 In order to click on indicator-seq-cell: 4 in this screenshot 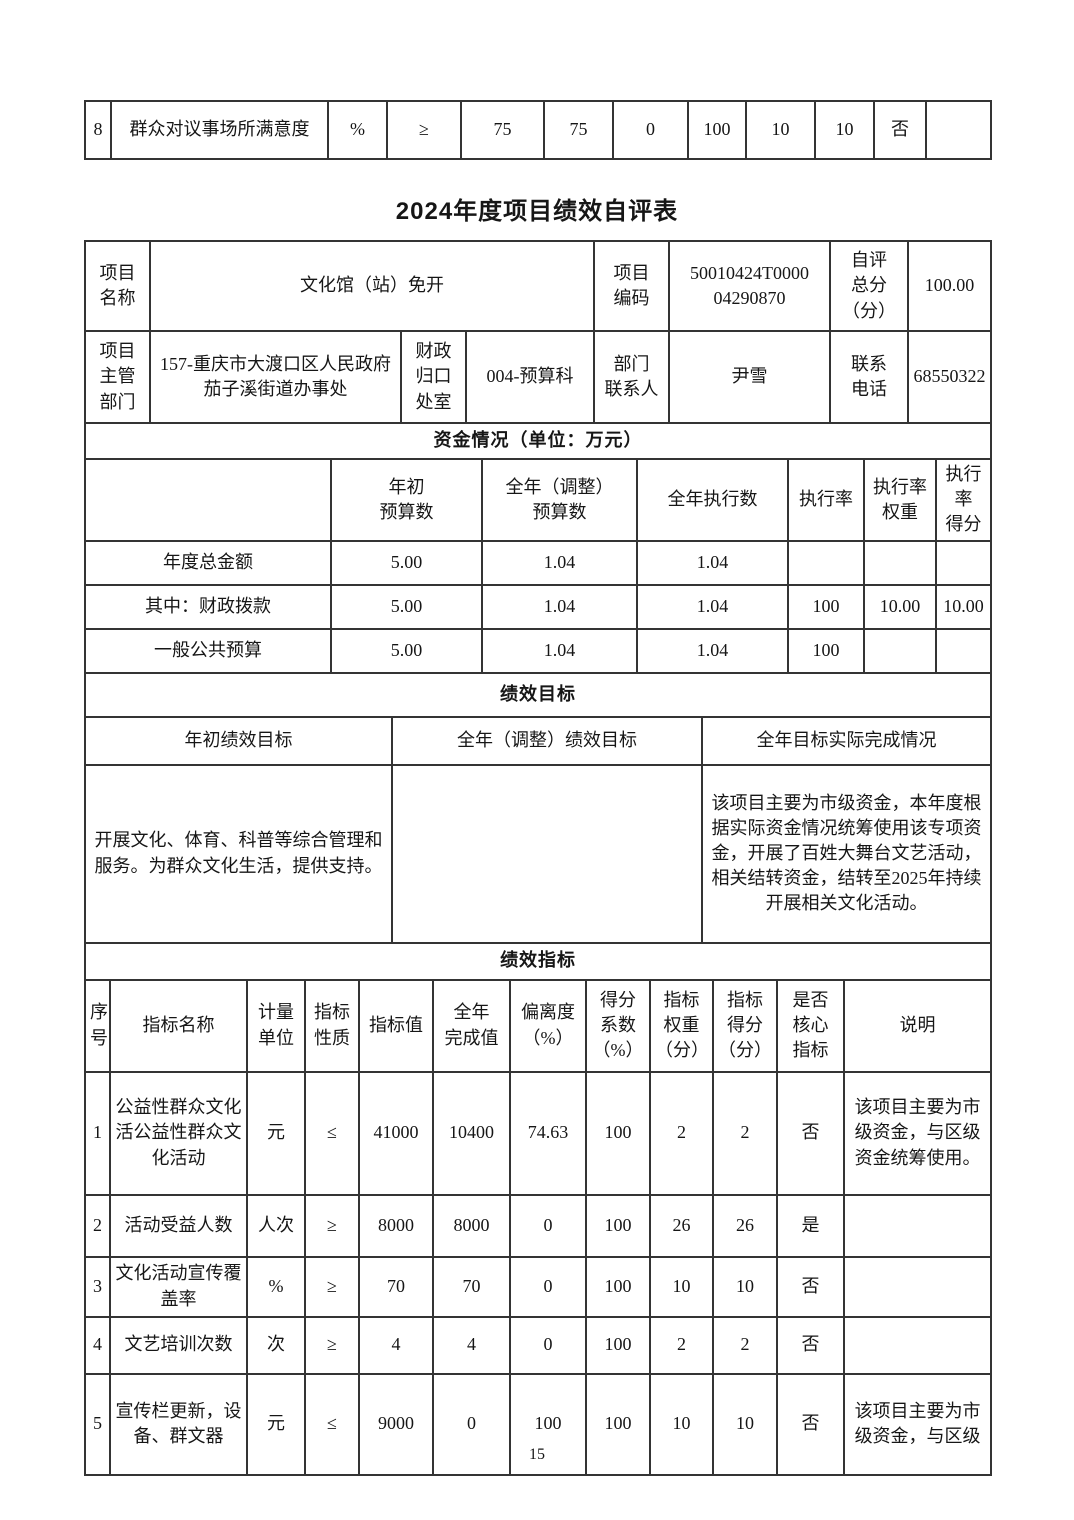, I will do `click(97, 1345)`.